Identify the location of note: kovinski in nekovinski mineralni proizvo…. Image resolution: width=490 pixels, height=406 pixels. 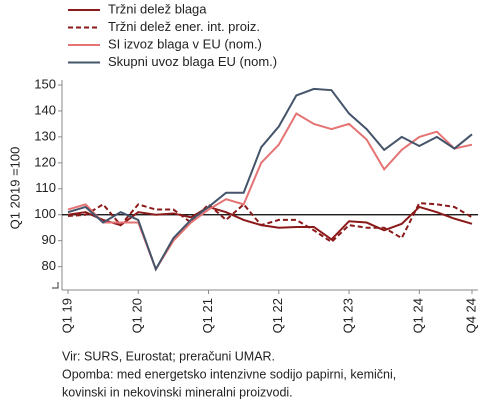
(177, 392).